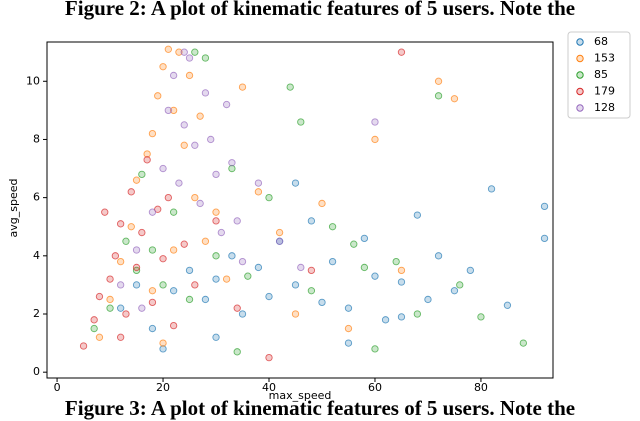  What do you see at coordinates (604, 58) in the screenshot?
I see `legend-label: 153` at bounding box center [604, 58].